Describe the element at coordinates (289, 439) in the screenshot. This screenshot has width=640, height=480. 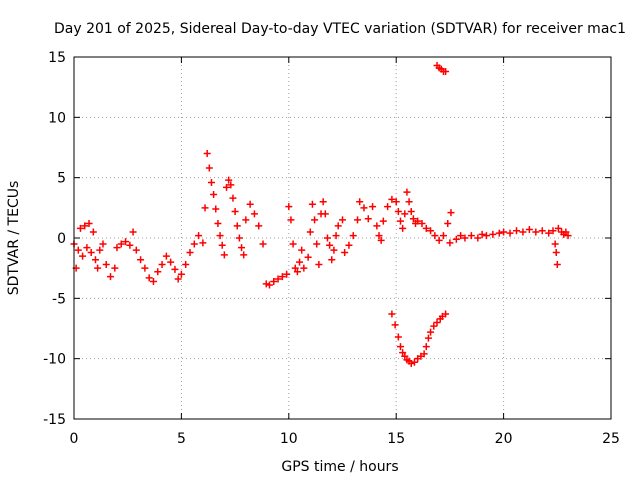
I see `x-tick-label: 10` at that location.